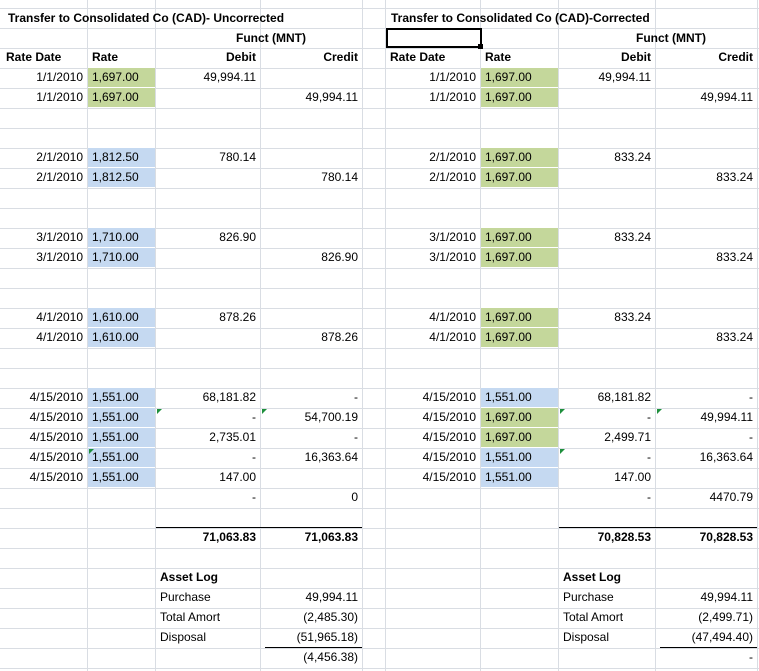 The image size is (759, 671). Describe the element at coordinates (354, 497) in the screenshot. I see `left-credit-cell: 0` at that location.